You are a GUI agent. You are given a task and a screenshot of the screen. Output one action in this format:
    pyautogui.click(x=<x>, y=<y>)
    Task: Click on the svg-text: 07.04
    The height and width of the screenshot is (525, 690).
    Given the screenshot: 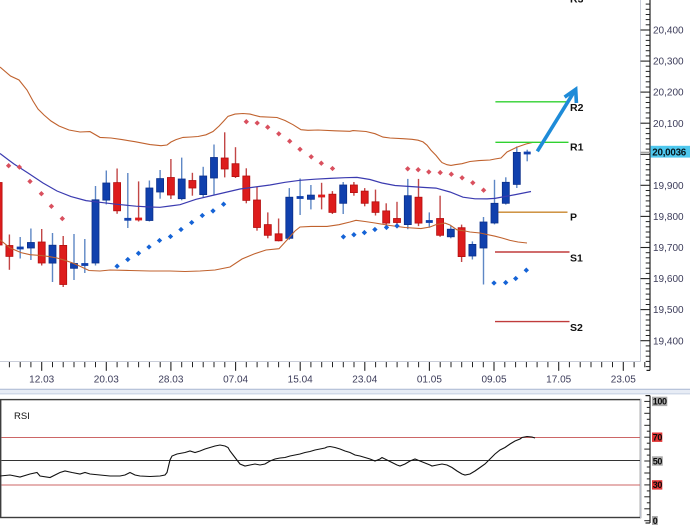 What is the action you would take?
    pyautogui.click(x=235, y=380)
    